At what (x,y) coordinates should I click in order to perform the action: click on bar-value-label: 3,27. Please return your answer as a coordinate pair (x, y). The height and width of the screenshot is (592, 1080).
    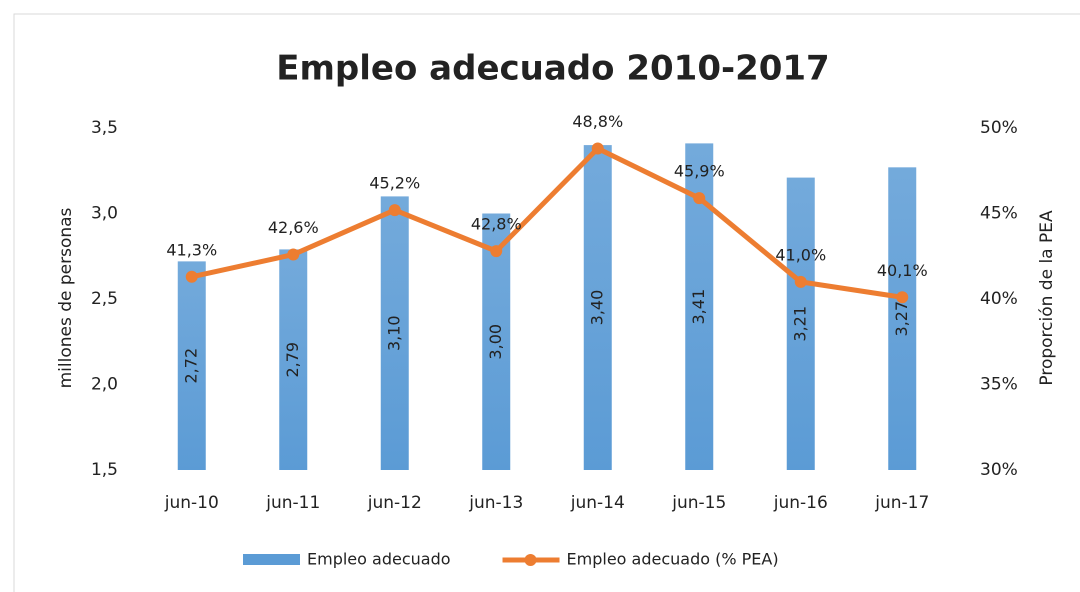
    Looking at the image, I should click on (901, 319).